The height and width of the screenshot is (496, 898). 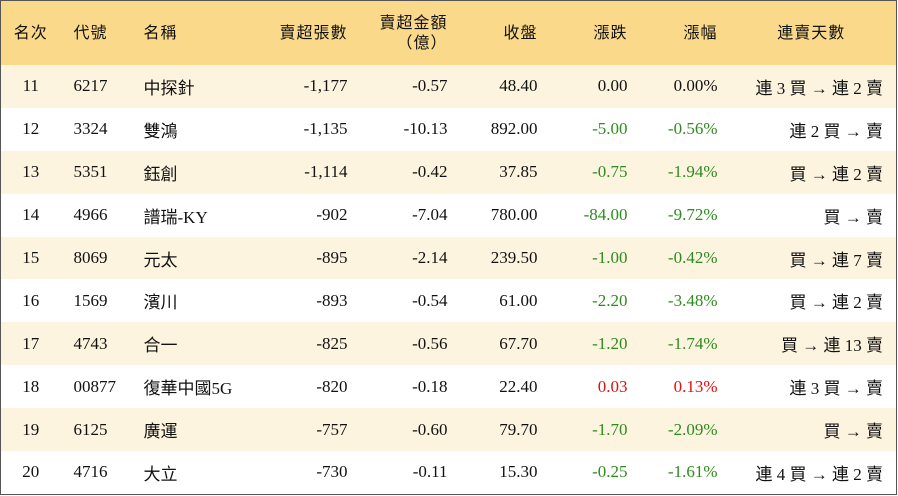 What do you see at coordinates (30, 86) in the screenshot?
I see `table-cell: 11` at bounding box center [30, 86].